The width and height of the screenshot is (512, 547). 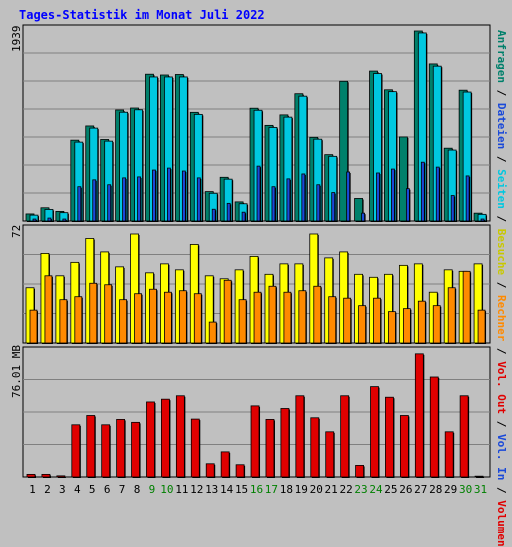 What do you see at coordinates (450, 489) in the screenshot?
I see `day-label-29: 29` at bounding box center [450, 489].